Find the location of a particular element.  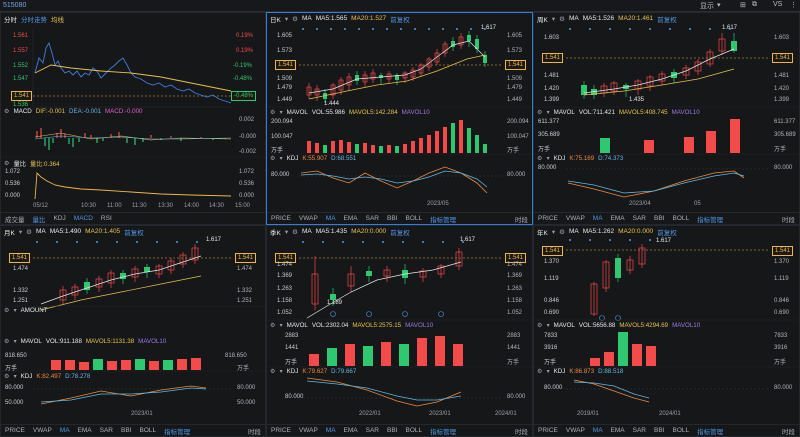

vs-button: VS is located at coordinates (778, 4).